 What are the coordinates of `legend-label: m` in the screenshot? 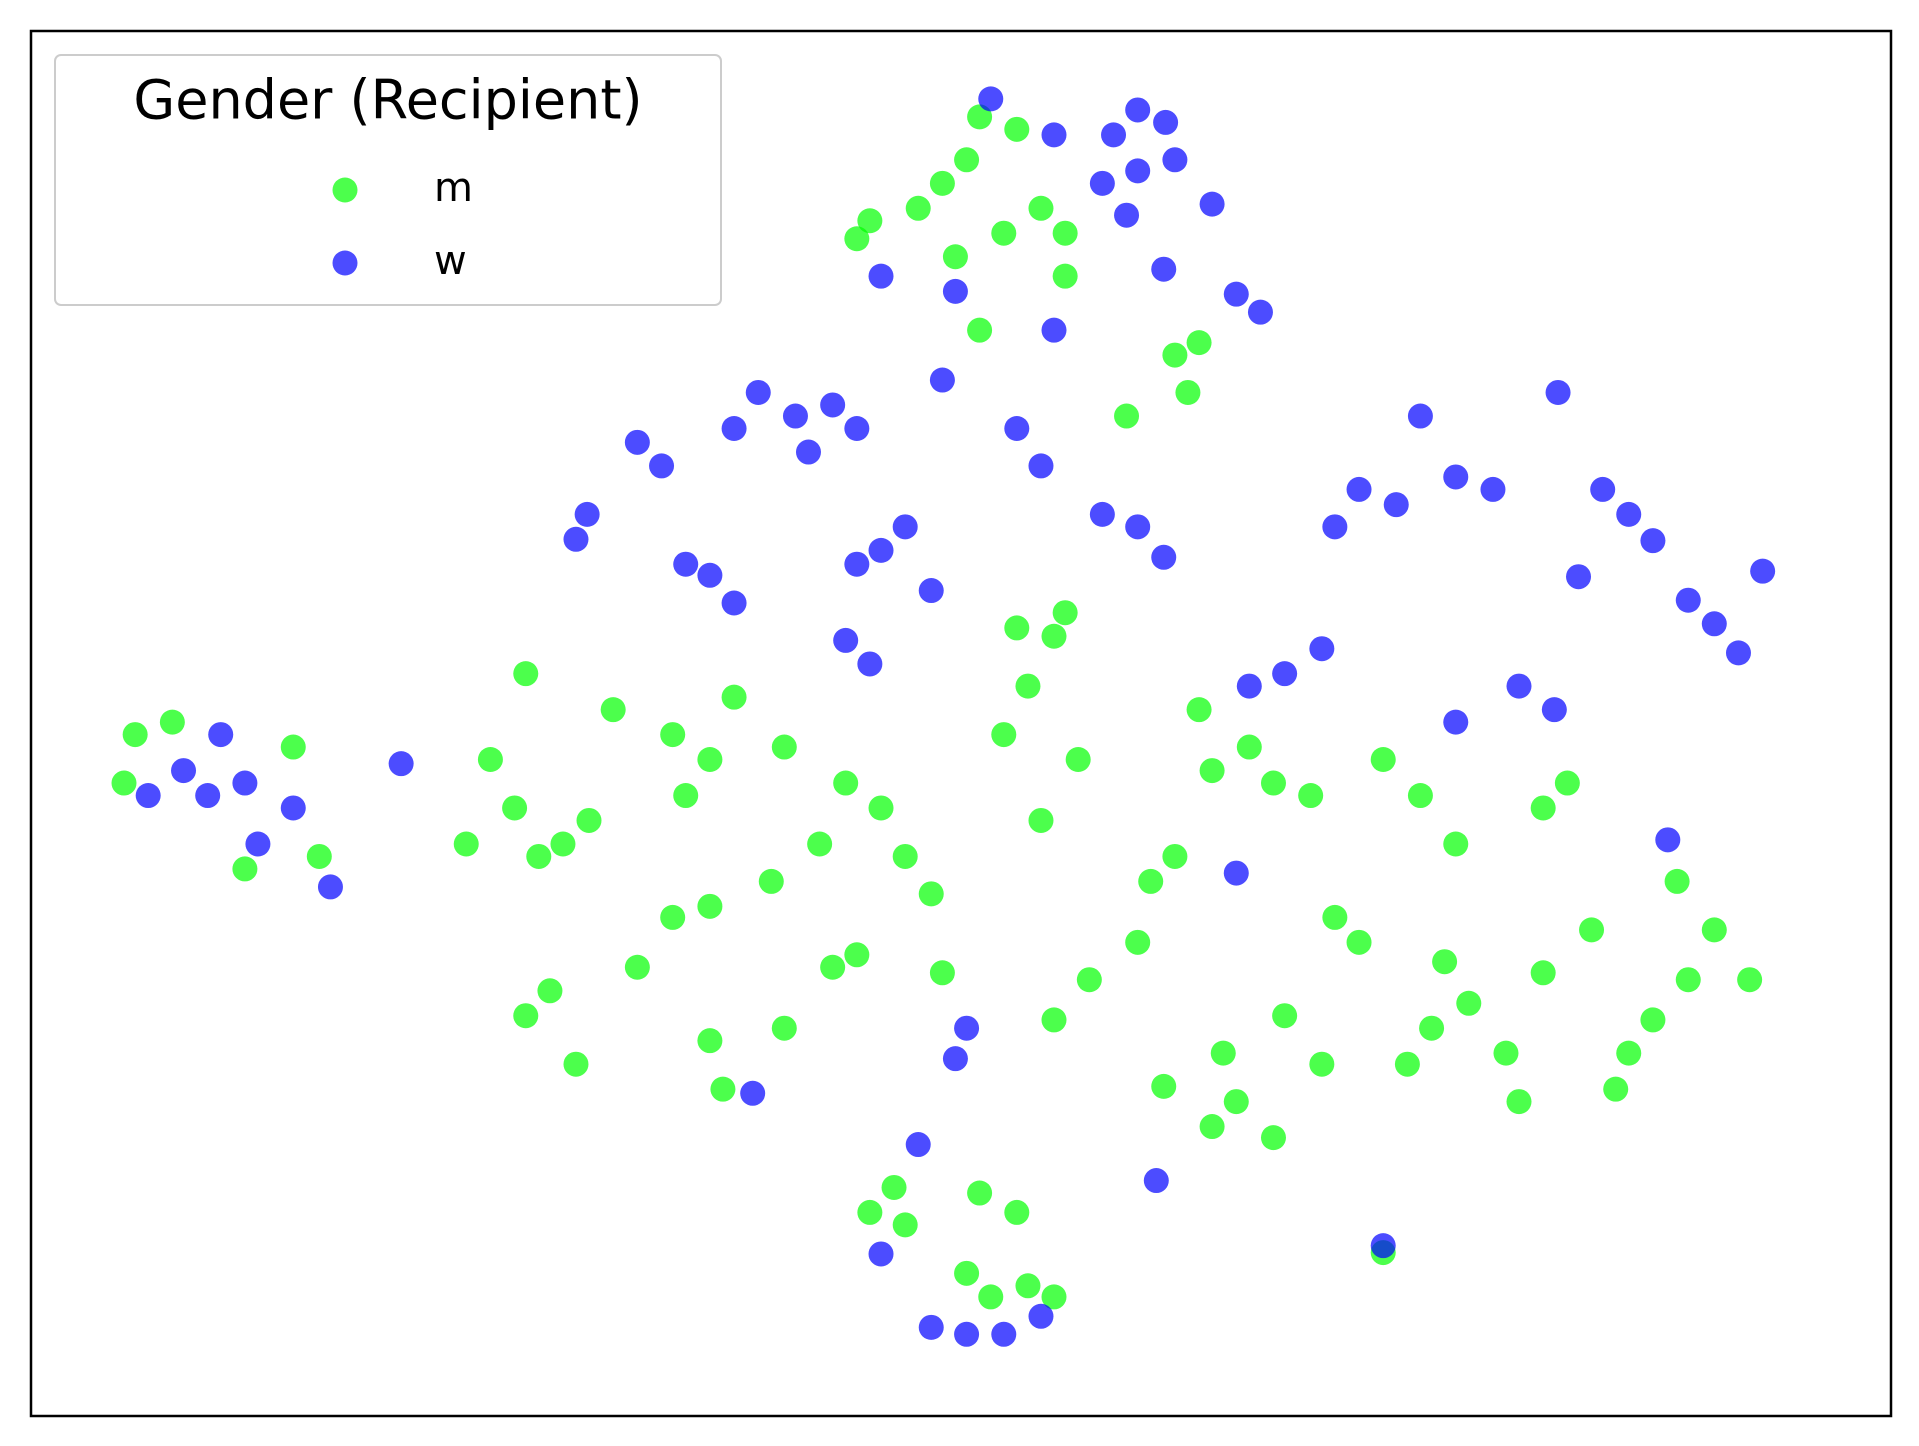 It's located at (453, 188).